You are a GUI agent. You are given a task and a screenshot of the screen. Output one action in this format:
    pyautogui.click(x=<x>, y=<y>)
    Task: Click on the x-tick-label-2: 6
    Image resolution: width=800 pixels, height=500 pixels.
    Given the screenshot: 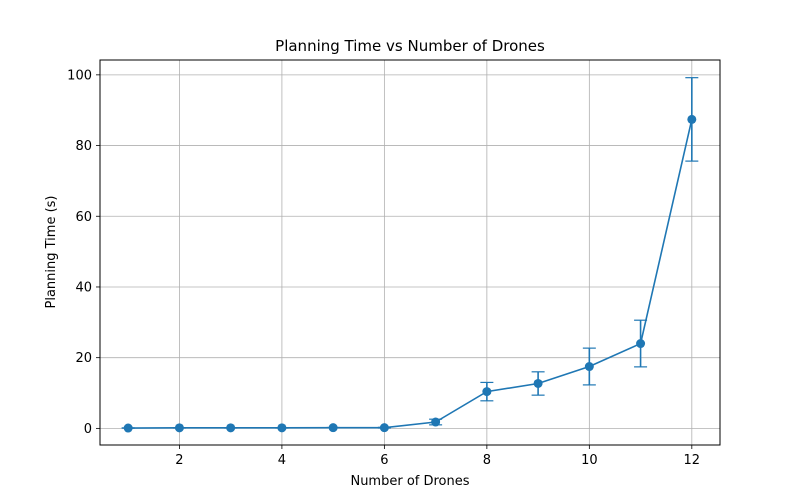 What is the action you would take?
    pyautogui.click(x=384, y=460)
    